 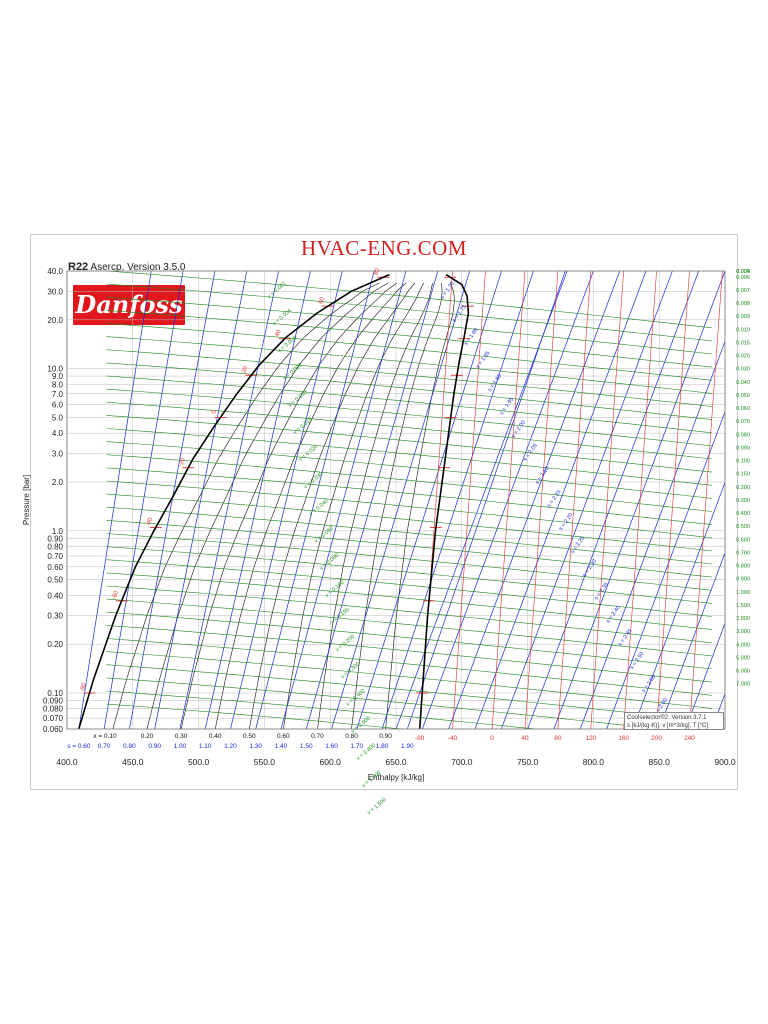 What do you see at coordinates (317, 736) in the screenshot?
I see `quality-label: 0.70` at bounding box center [317, 736].